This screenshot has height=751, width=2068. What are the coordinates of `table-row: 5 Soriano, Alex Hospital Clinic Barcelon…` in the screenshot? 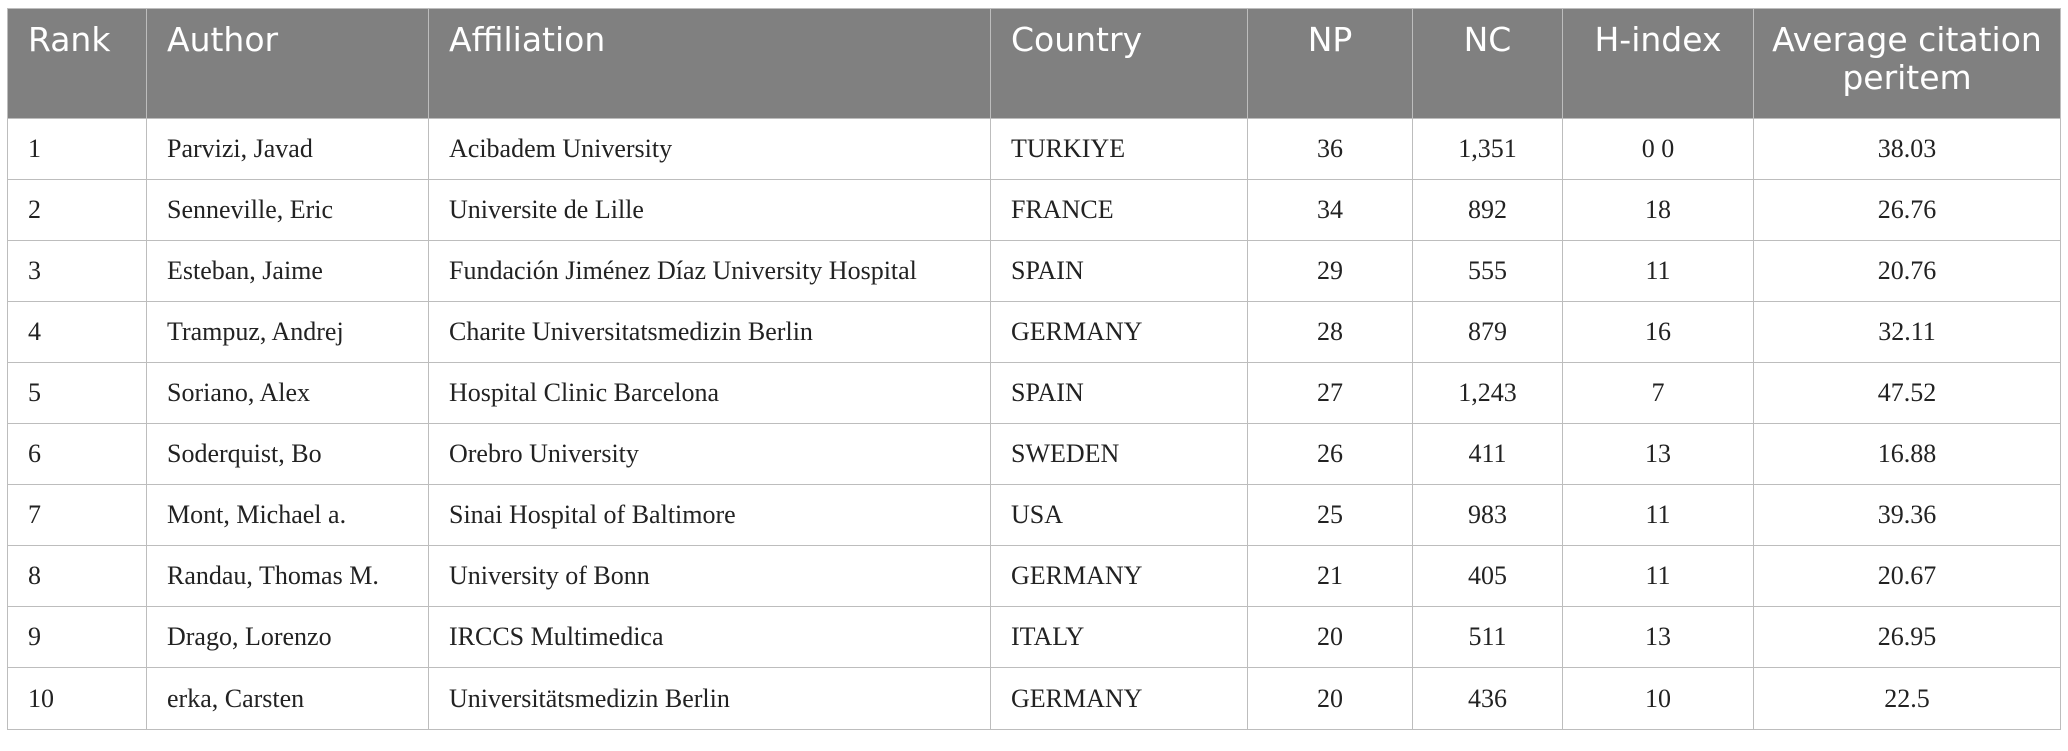 It's located at (1034, 393).